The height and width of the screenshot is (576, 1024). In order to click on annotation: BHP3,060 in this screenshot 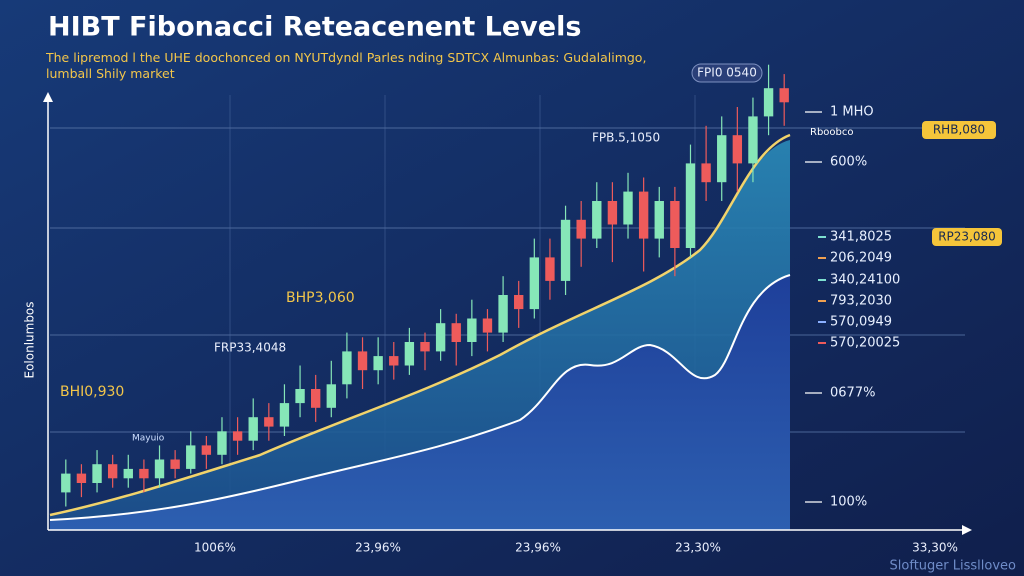, I will do `click(320, 298)`.